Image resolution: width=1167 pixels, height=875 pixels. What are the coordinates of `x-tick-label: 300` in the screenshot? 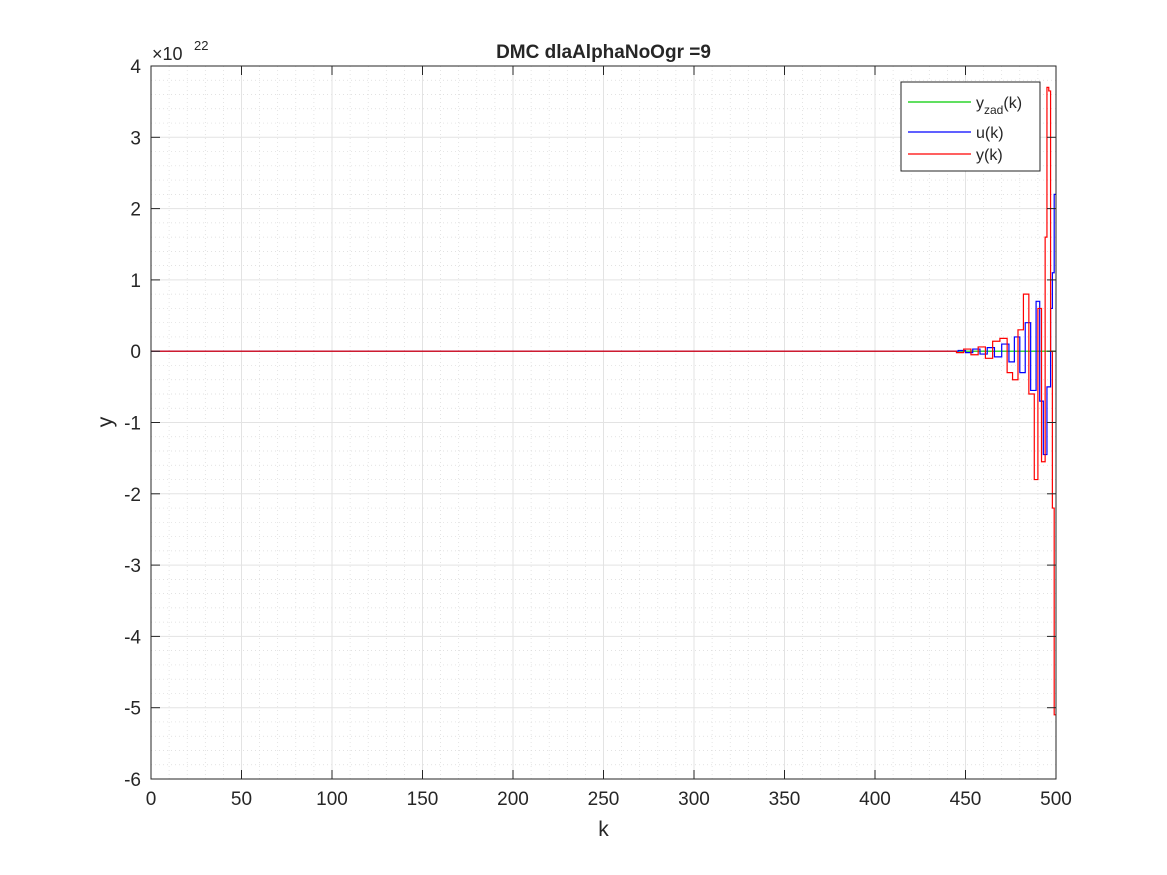 It's located at (694, 799).